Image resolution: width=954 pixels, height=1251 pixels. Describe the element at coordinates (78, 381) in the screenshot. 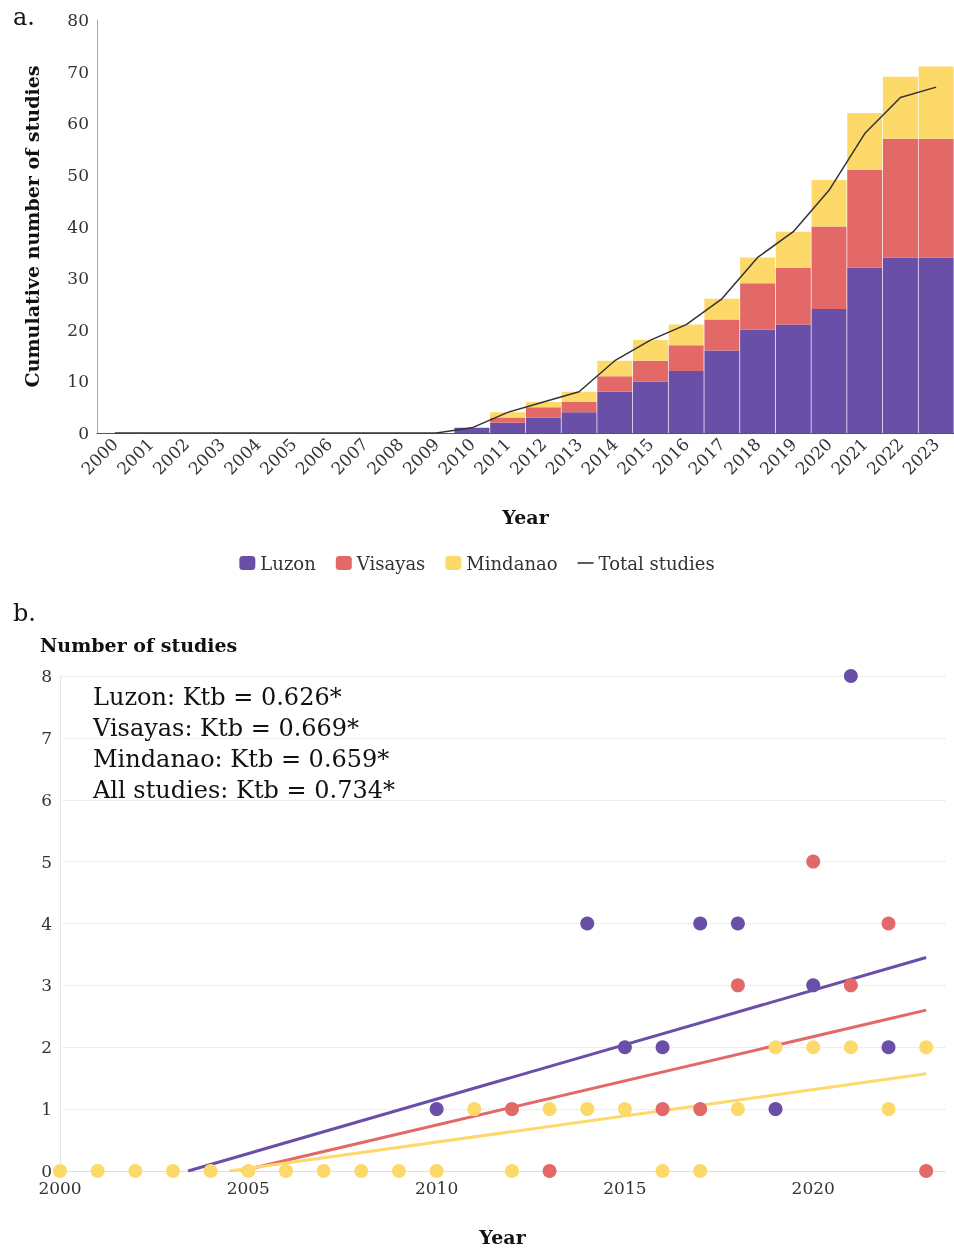

I see `y-tick-label: 10` at that location.